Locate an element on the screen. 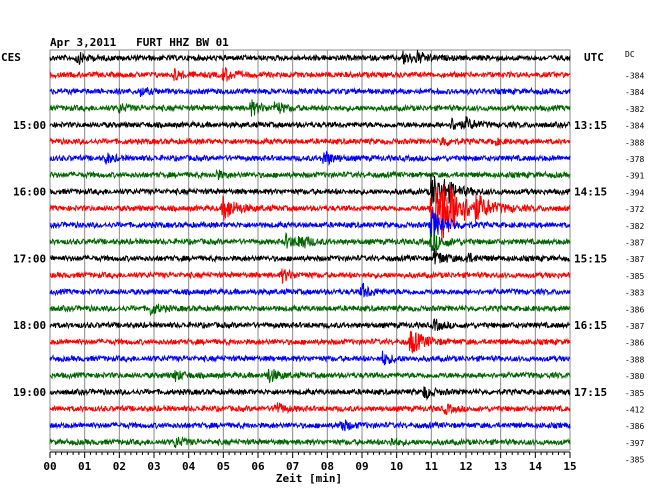 The width and height of the screenshot is (650, 494). hour-label-utc: 14:15 is located at coordinates (590, 192).